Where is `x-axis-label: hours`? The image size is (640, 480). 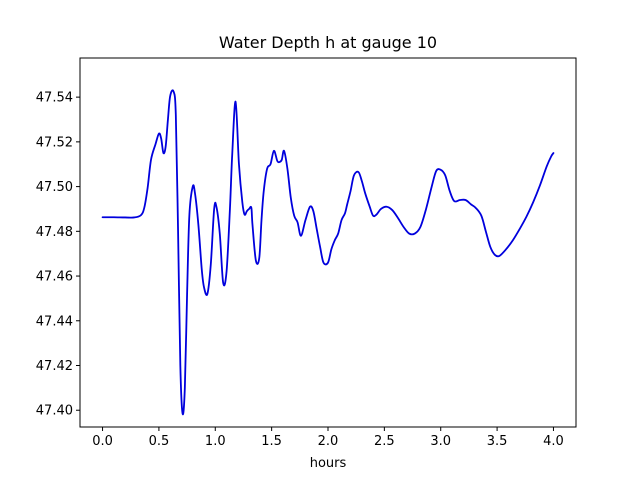 x-axis-label: hours is located at coordinates (328, 463).